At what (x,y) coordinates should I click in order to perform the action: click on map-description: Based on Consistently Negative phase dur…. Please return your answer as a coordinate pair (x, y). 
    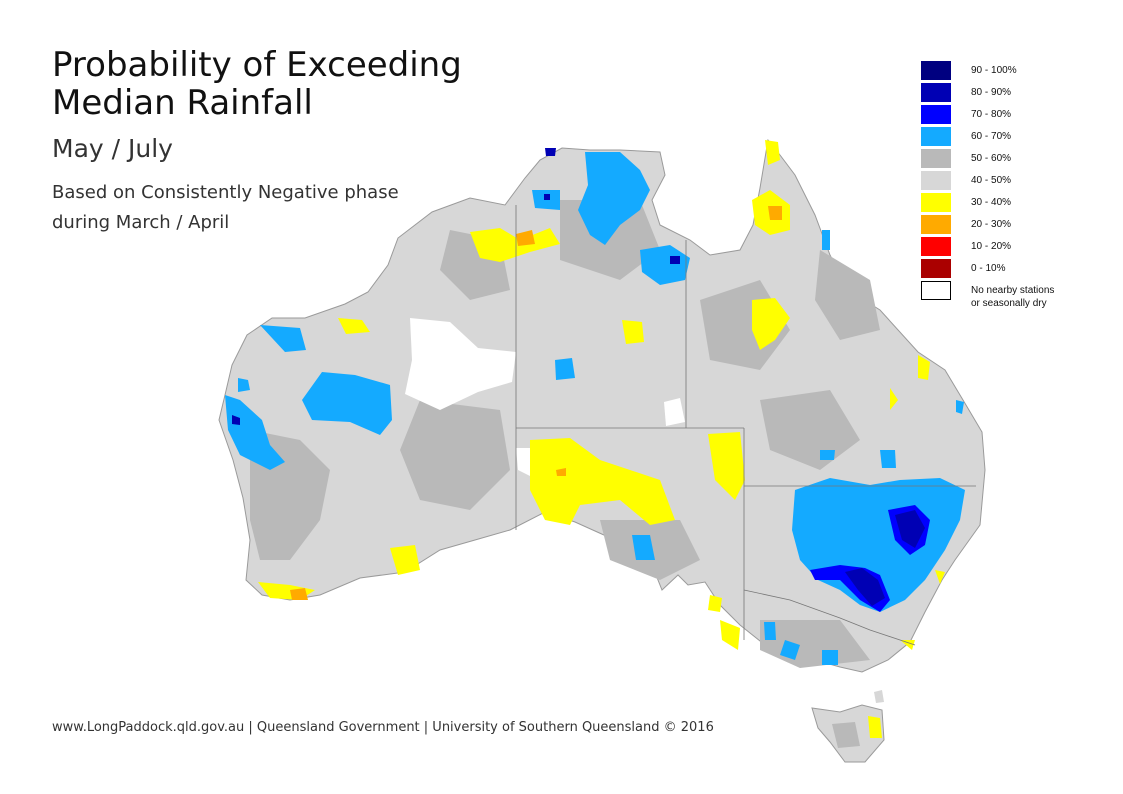
    Looking at the image, I should click on (232, 208).